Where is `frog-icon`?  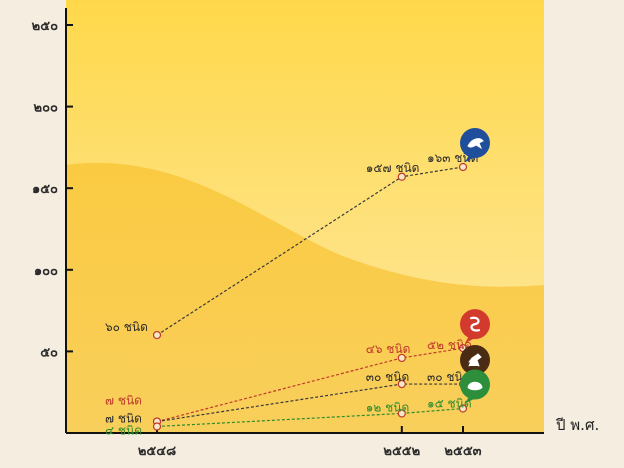 frog-icon is located at coordinates (475, 386).